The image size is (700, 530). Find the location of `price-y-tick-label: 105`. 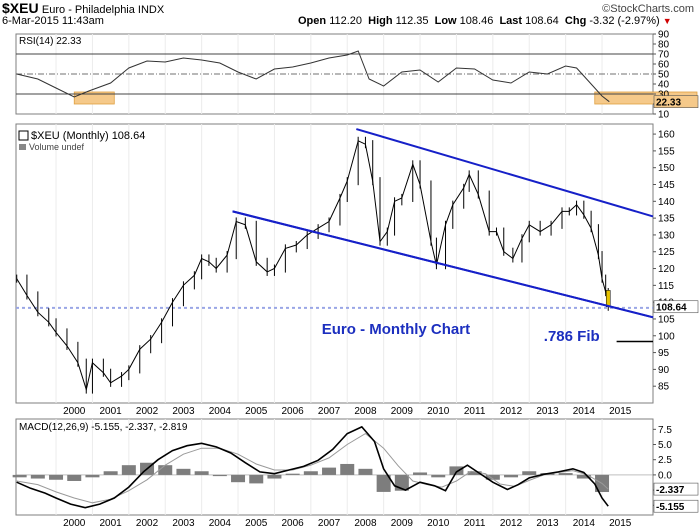

price-y-tick-label: 105 is located at coordinates (666, 319).